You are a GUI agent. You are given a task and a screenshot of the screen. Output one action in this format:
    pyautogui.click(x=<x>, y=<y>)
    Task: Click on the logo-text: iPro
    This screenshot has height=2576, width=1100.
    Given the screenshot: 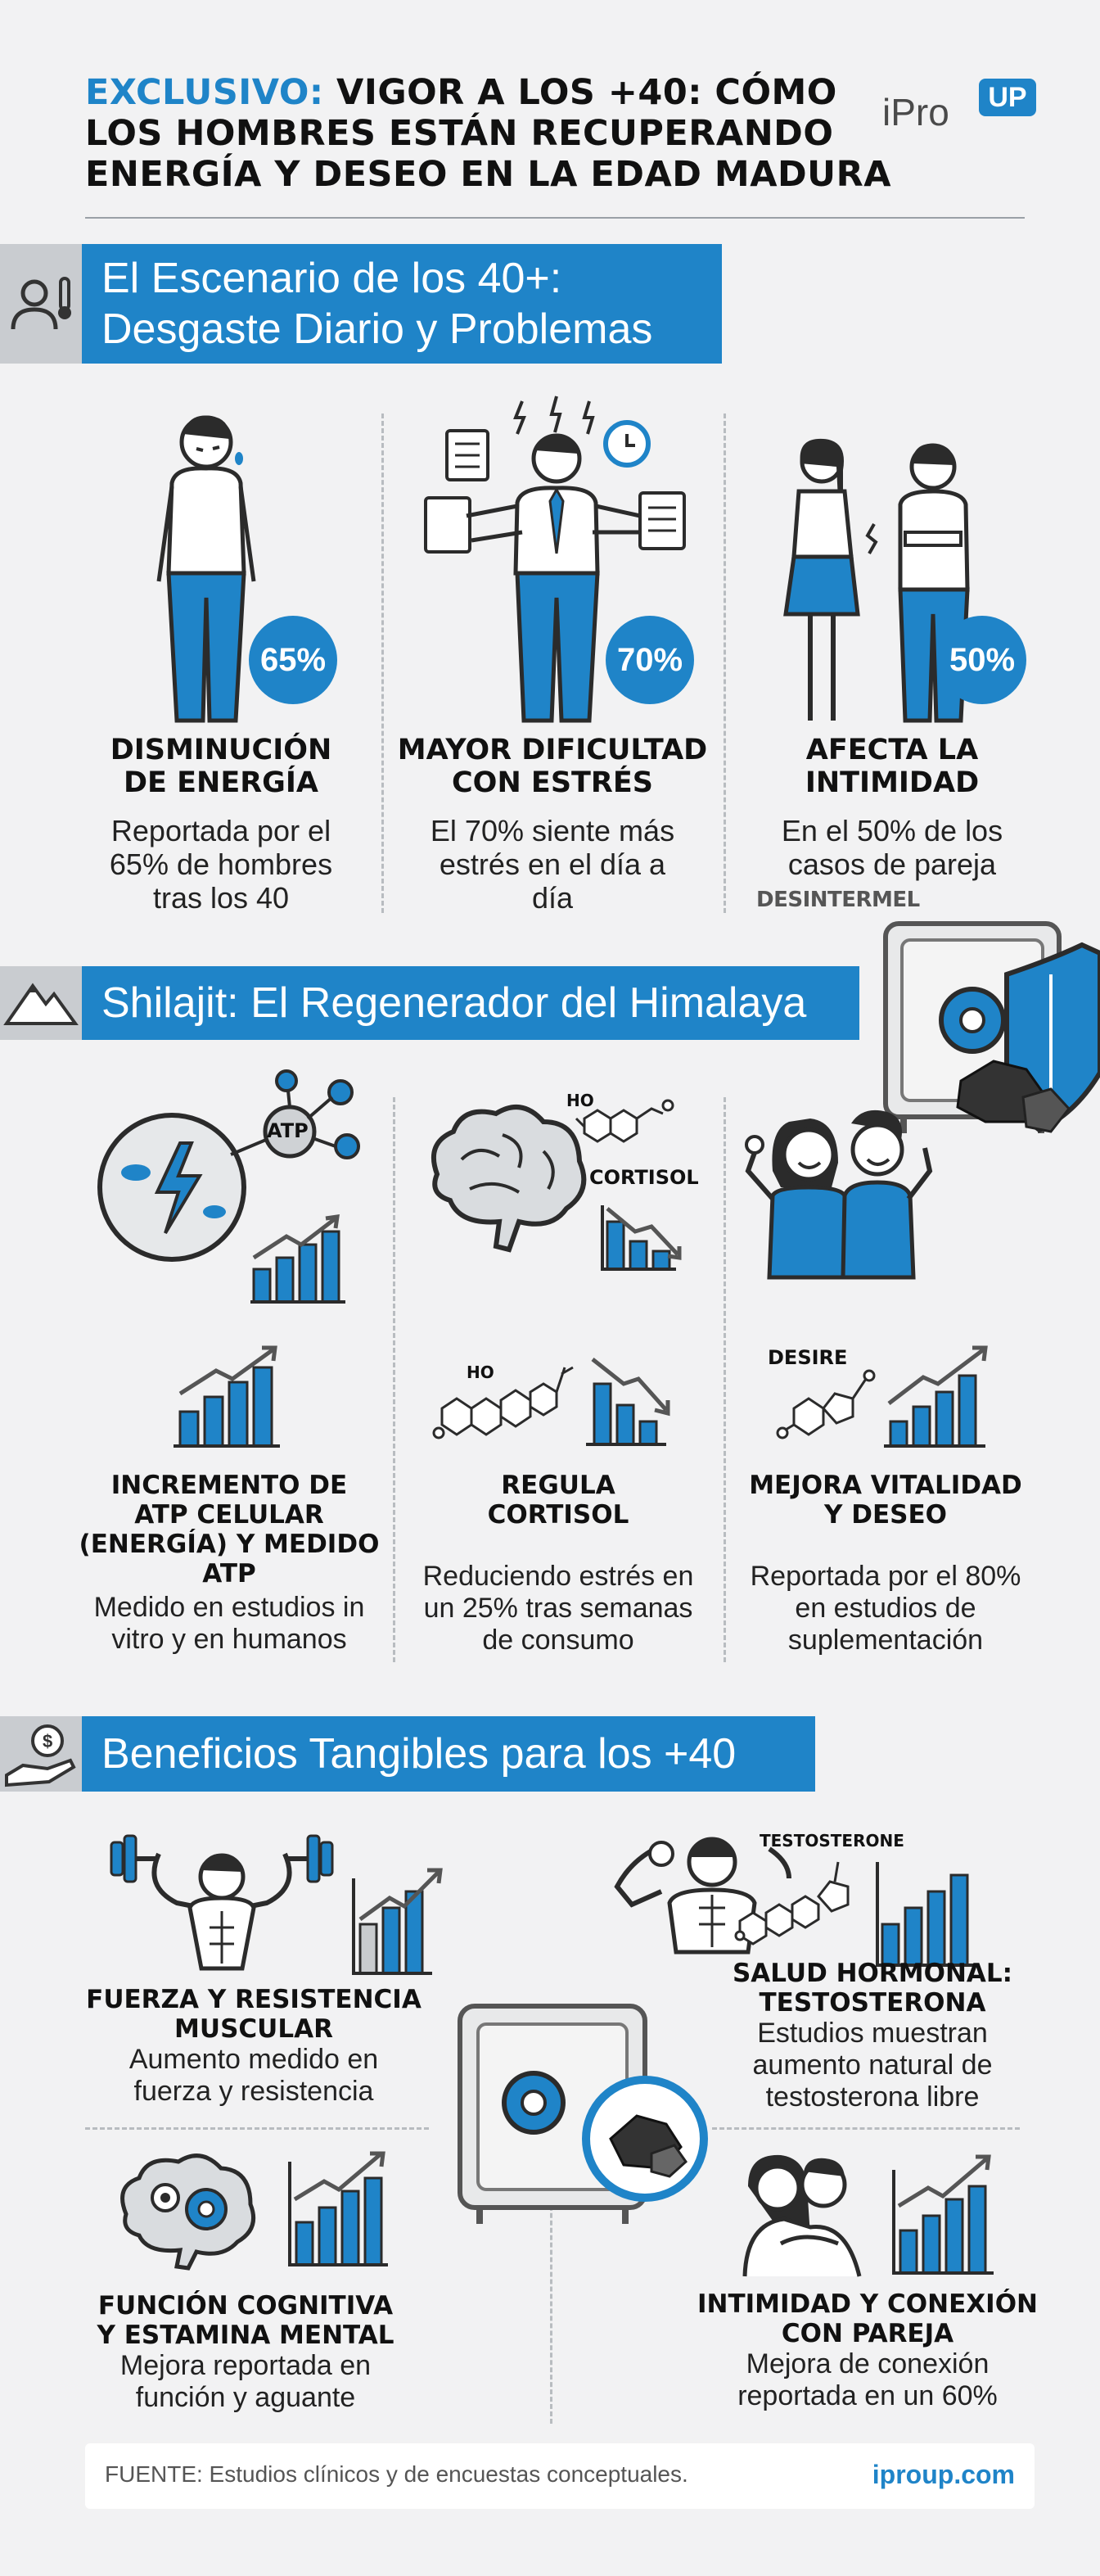 What is the action you would take?
    pyautogui.click(x=916, y=112)
    